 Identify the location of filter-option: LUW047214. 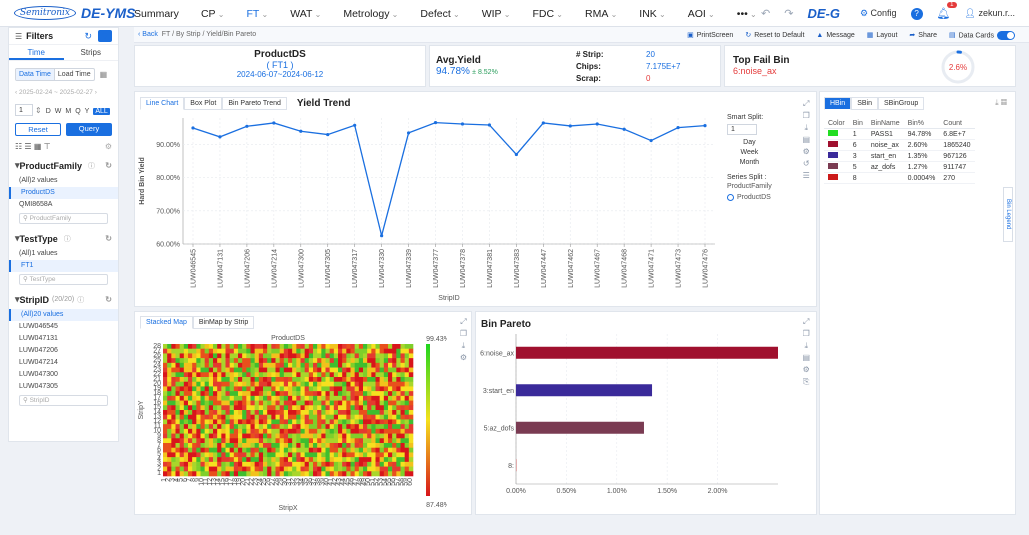
(38, 362).